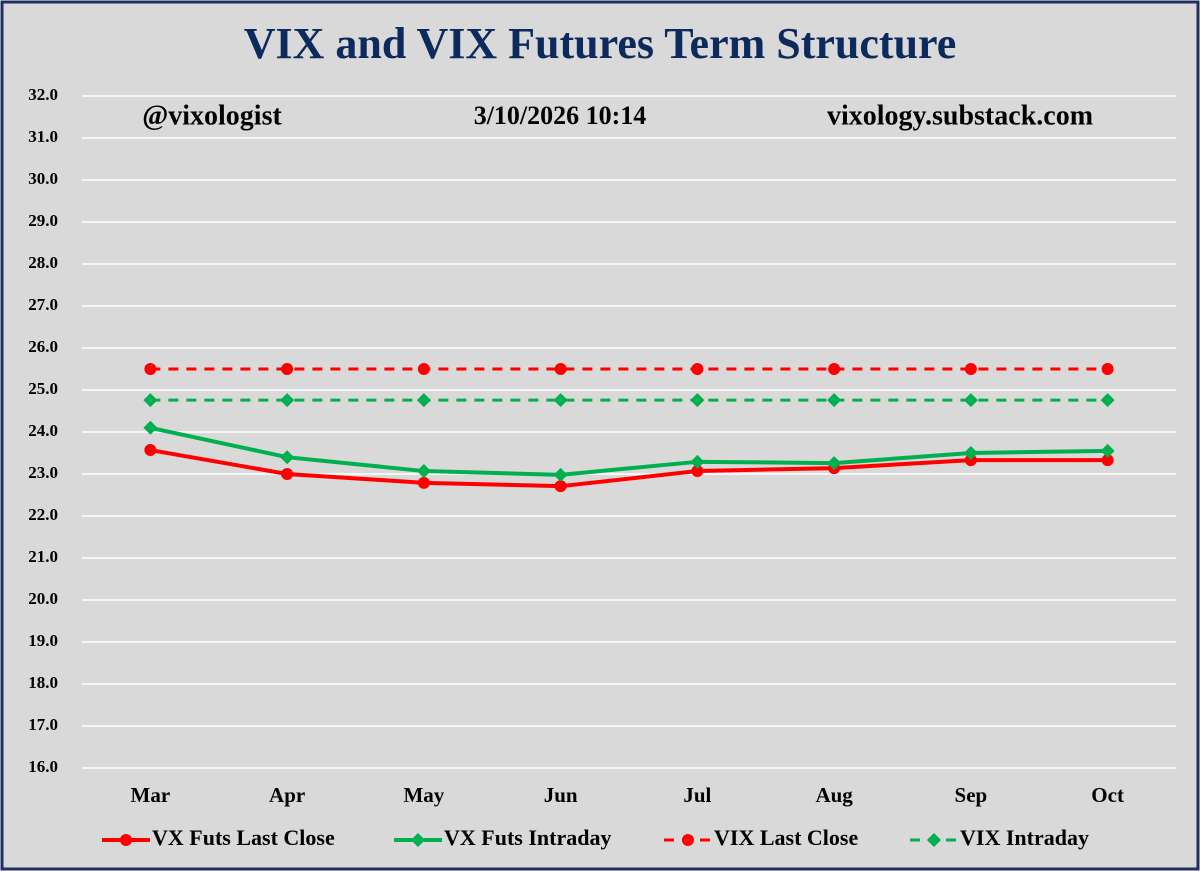 The image size is (1200, 871). What do you see at coordinates (151, 795) in the screenshot?
I see `x-tick-label: Mar` at bounding box center [151, 795].